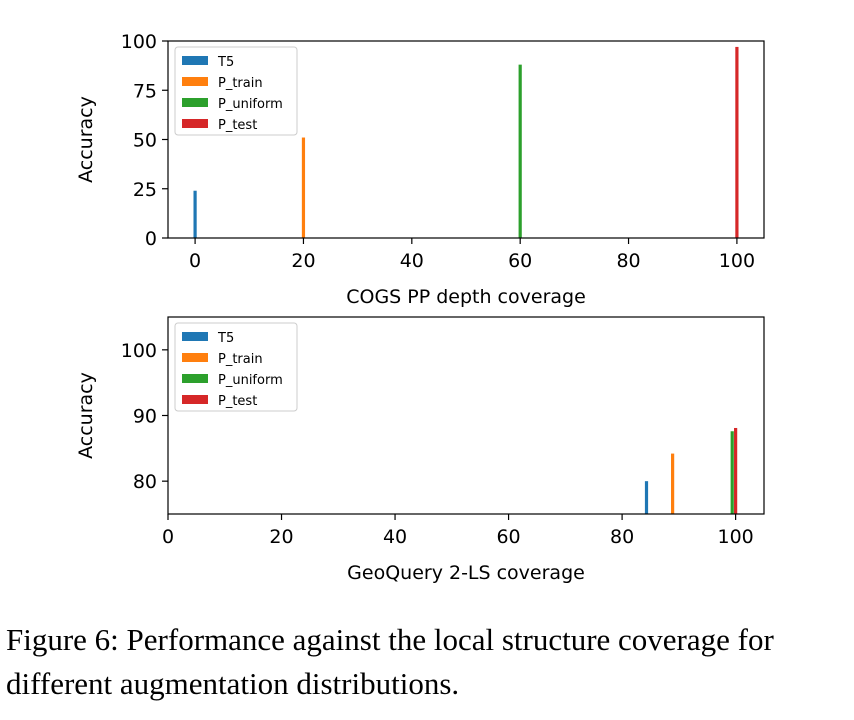 This screenshot has height=720, width=854. I want to click on y-tick-label: 80, so click(145, 482).